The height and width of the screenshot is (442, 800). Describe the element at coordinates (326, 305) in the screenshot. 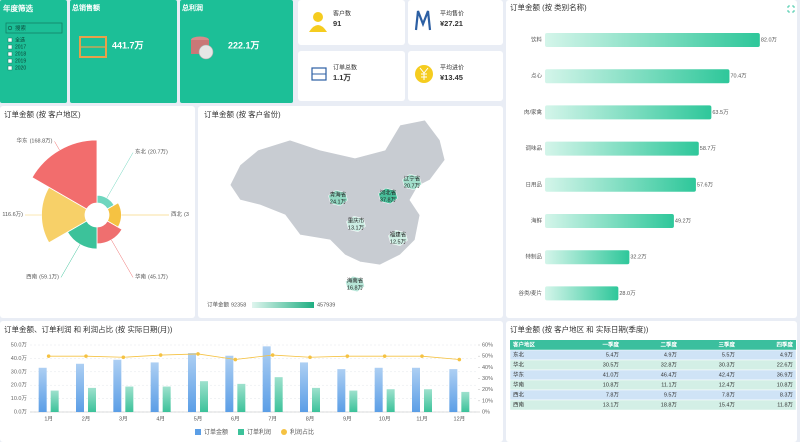

I see `legend-max: 457939` at that location.